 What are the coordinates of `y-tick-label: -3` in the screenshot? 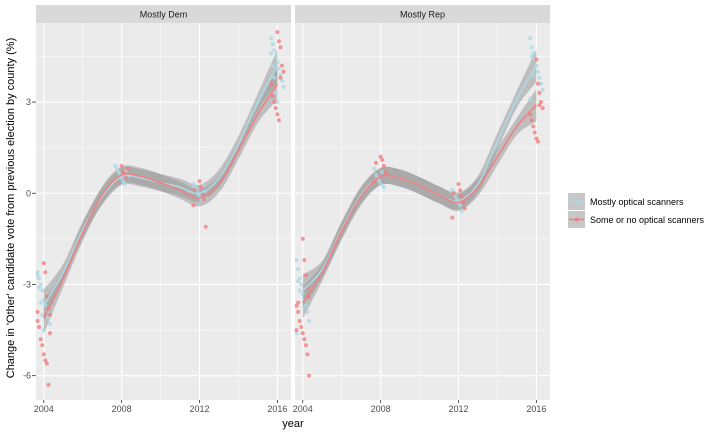 It's located at (27, 284).